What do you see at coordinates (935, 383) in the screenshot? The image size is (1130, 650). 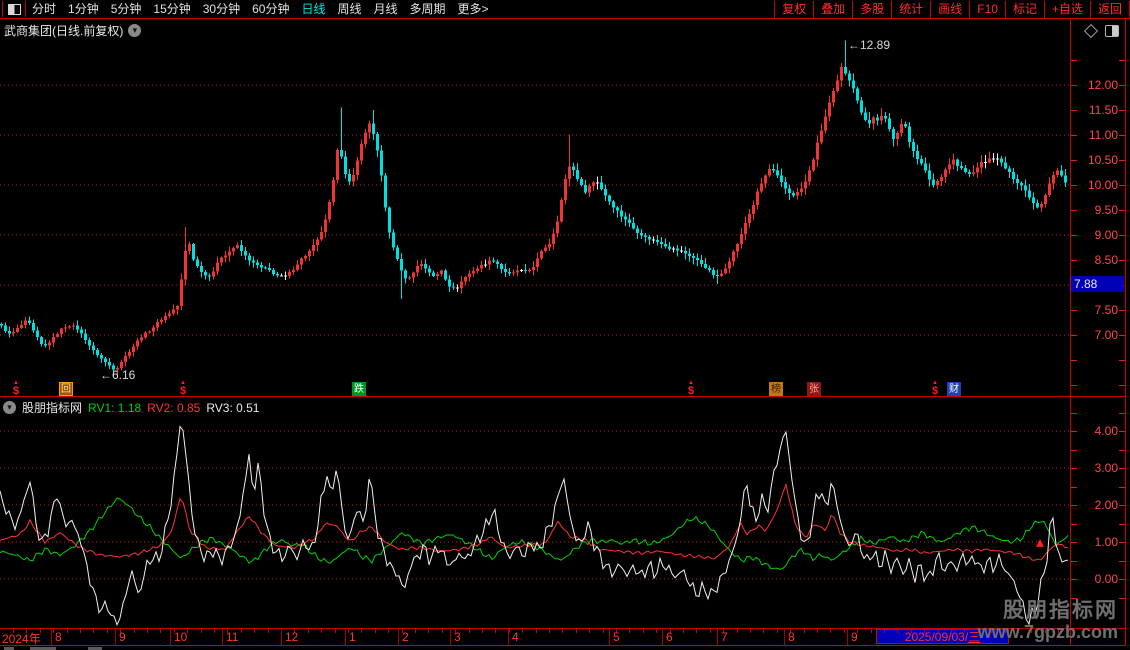 I see `up-arrow-icon: ▲` at bounding box center [935, 383].